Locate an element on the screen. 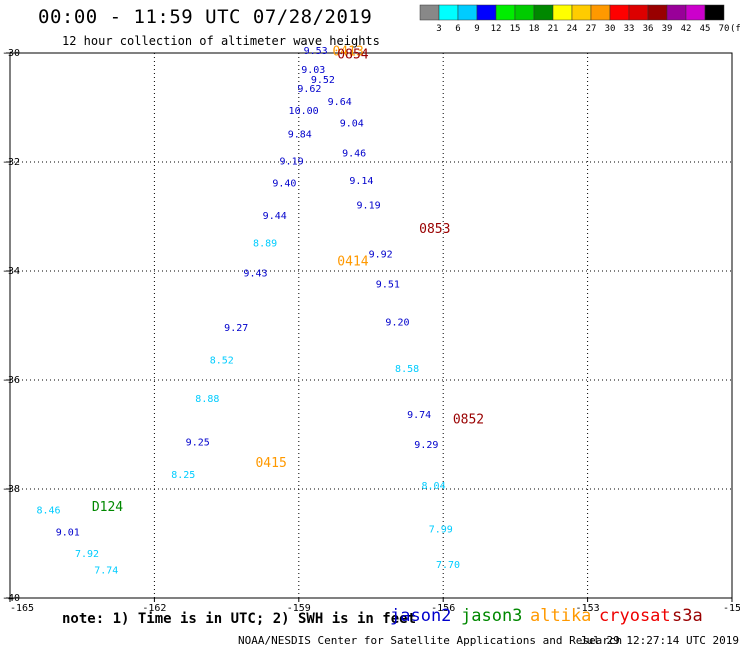 This screenshot has width=740, height=650. track-time-label: 0414 is located at coordinates (352, 262).